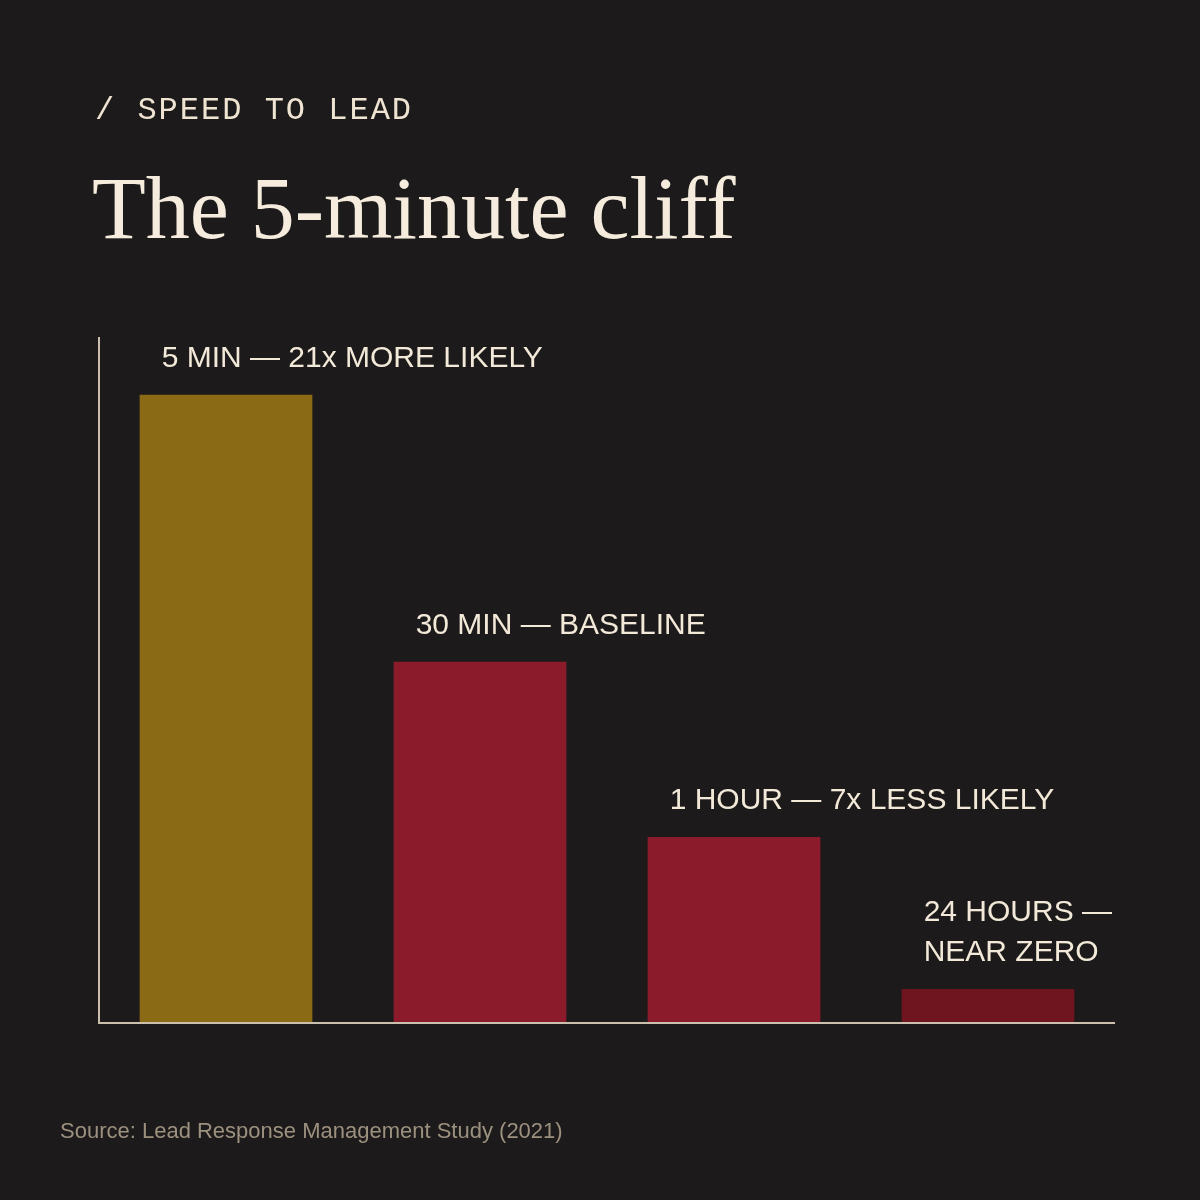 The image size is (1200, 1200). Describe the element at coordinates (311, 1131) in the screenshot. I see `source-note: Source: Lead Response Management Study (2021)` at that location.